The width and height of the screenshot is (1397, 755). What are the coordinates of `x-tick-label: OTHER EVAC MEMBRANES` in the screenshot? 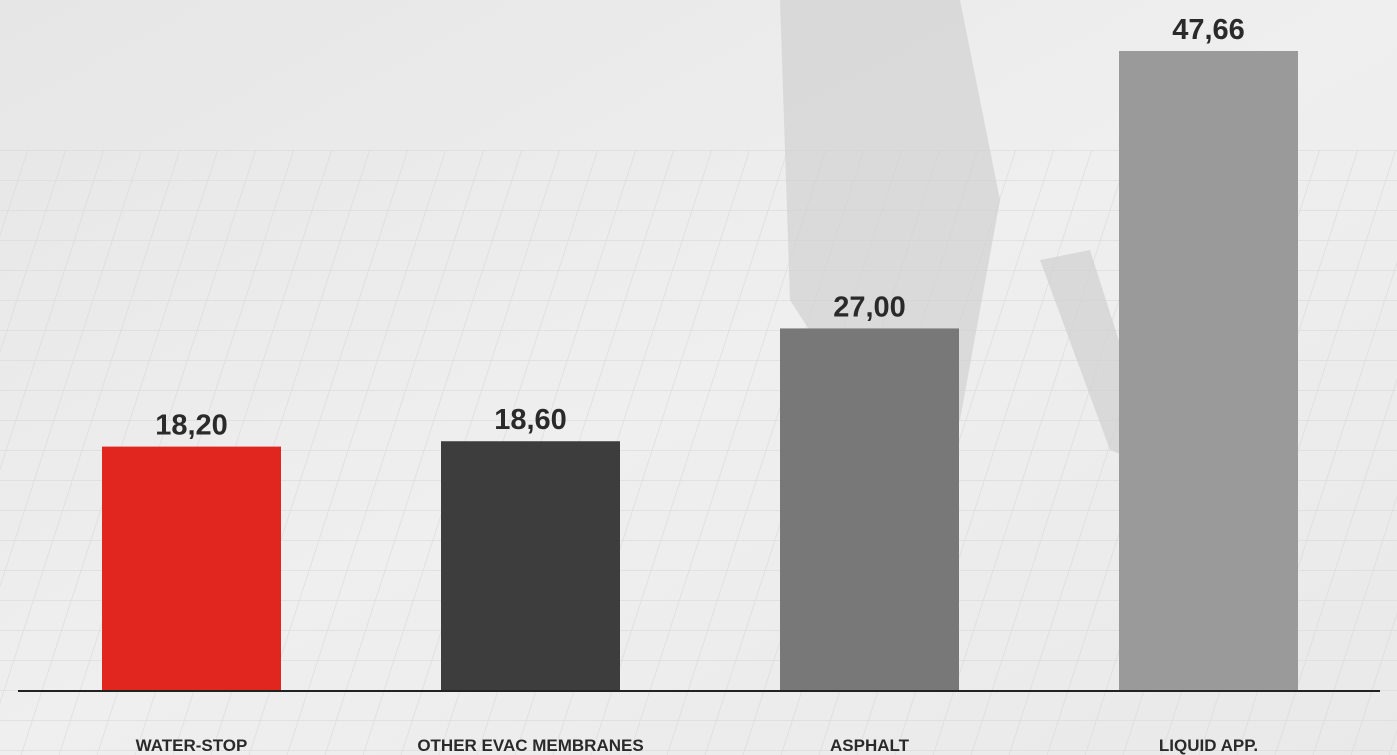 It's located at (530, 745).